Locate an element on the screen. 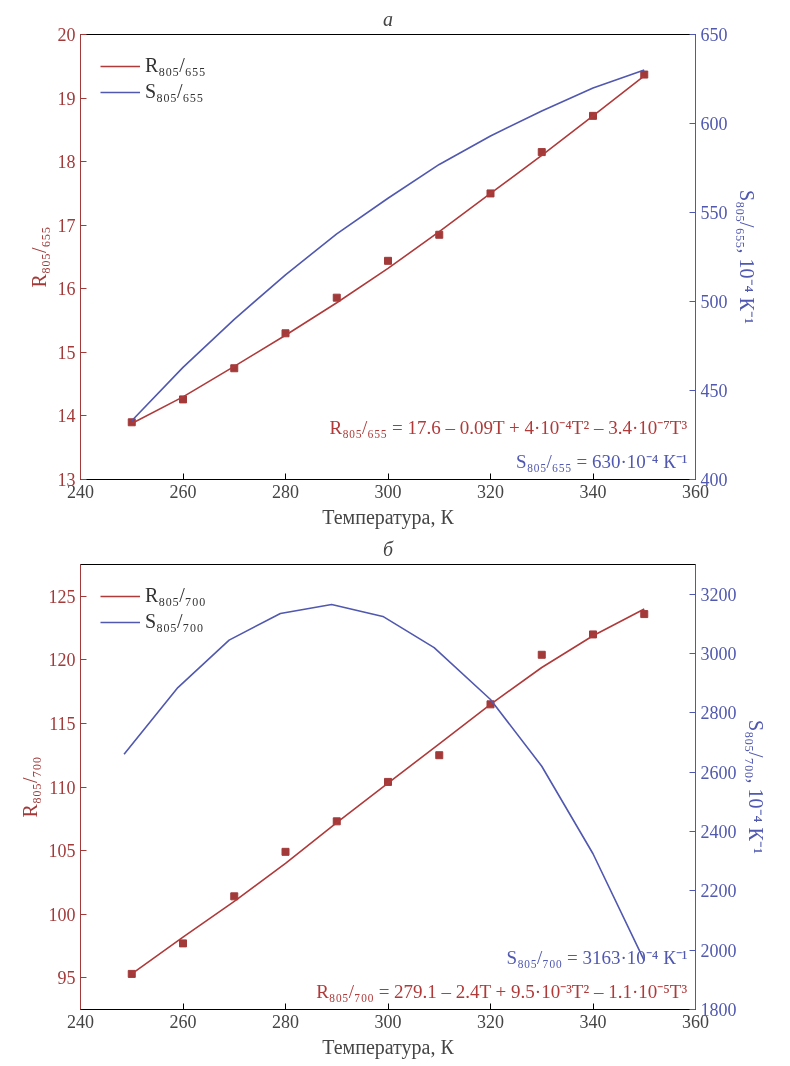 The width and height of the screenshot is (790, 1066). y-tick-label: 16 is located at coordinates (66, 289).